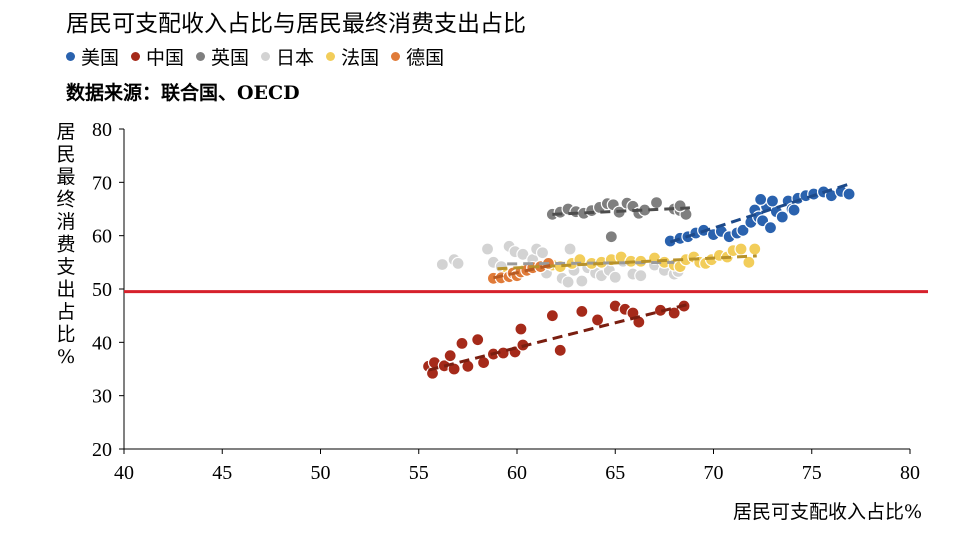  Describe the element at coordinates (910, 473) in the screenshot. I see `x-tick-label: 80` at that location.